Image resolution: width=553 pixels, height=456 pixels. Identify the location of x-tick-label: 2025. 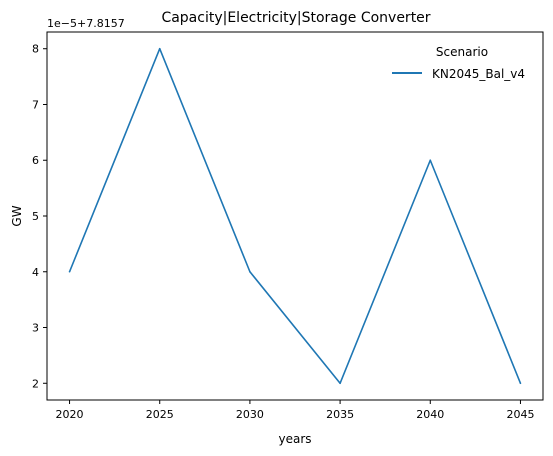
(160, 414).